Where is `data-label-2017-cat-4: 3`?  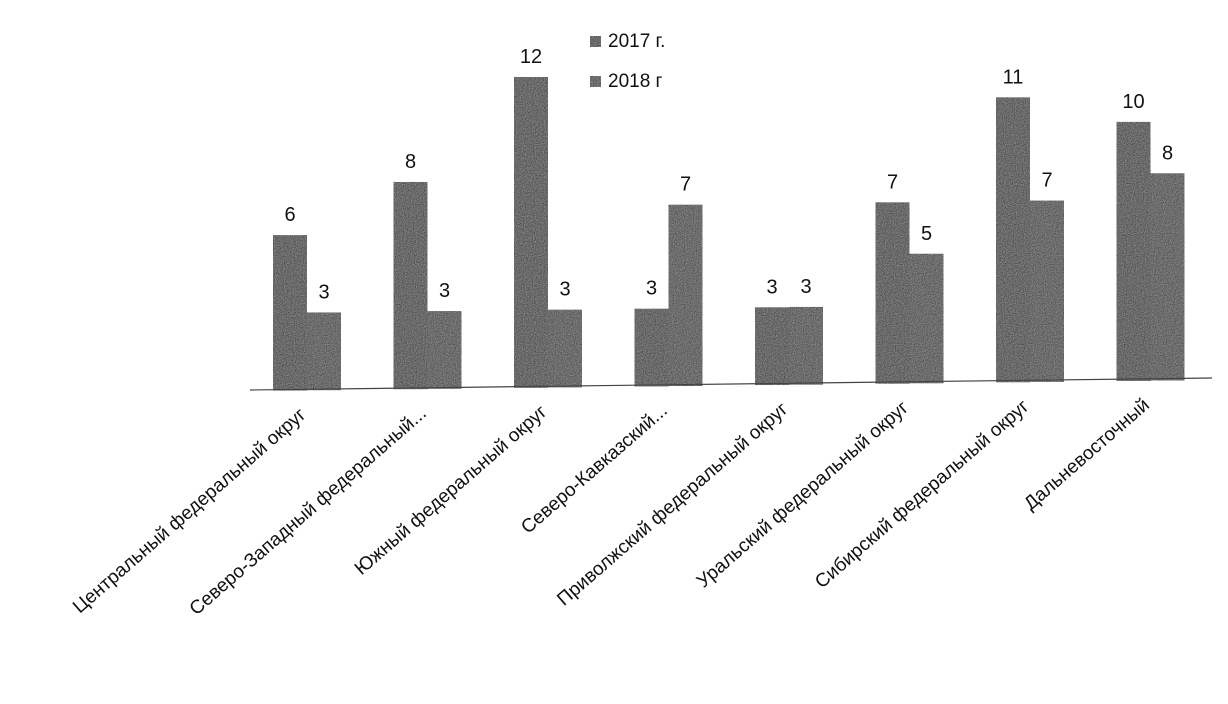
data-label-2017-cat-4: 3 is located at coordinates (651, 289).